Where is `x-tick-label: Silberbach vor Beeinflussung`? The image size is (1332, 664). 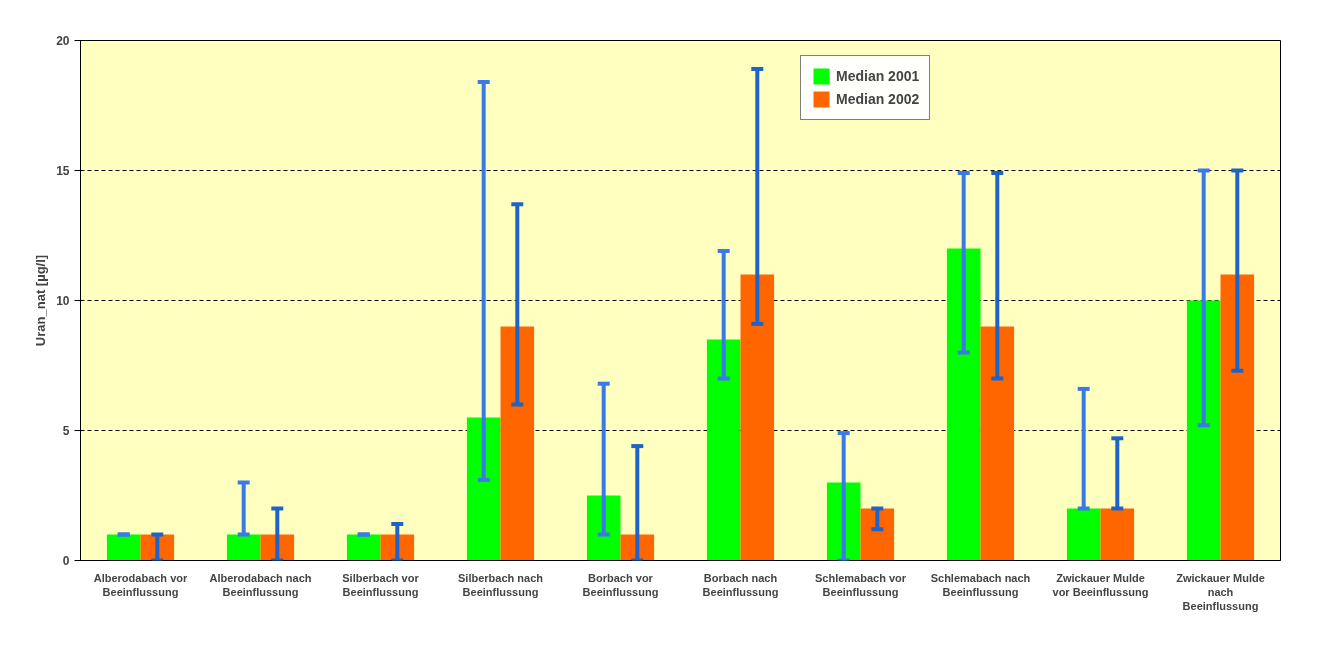
x-tick-label: Silberbach vor Beeinflussung is located at coordinates (381, 584).